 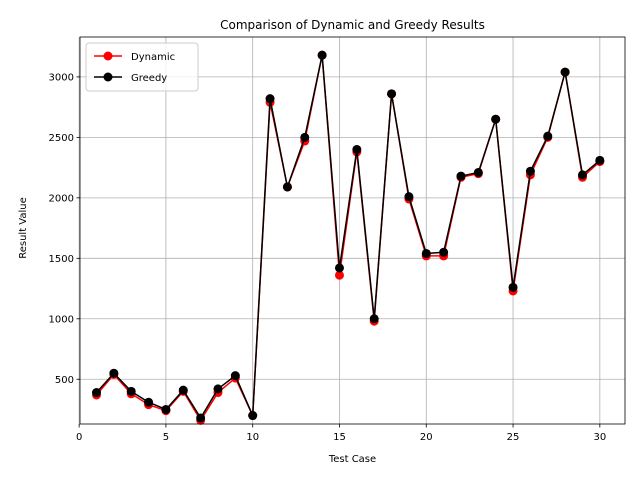 I want to click on legend-box, so click(x=142, y=67).